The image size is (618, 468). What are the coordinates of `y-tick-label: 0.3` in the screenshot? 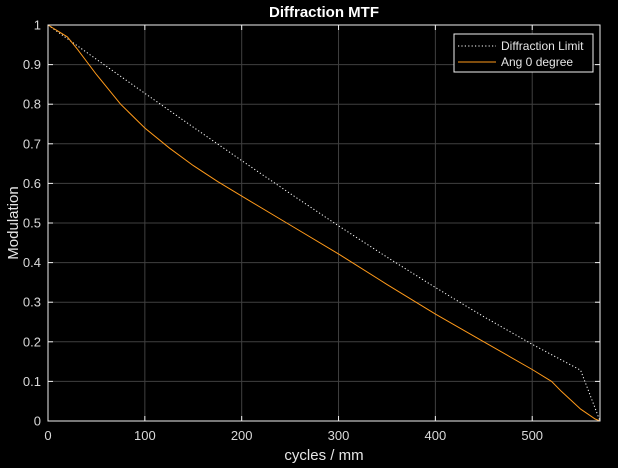 It's located at (32, 302).